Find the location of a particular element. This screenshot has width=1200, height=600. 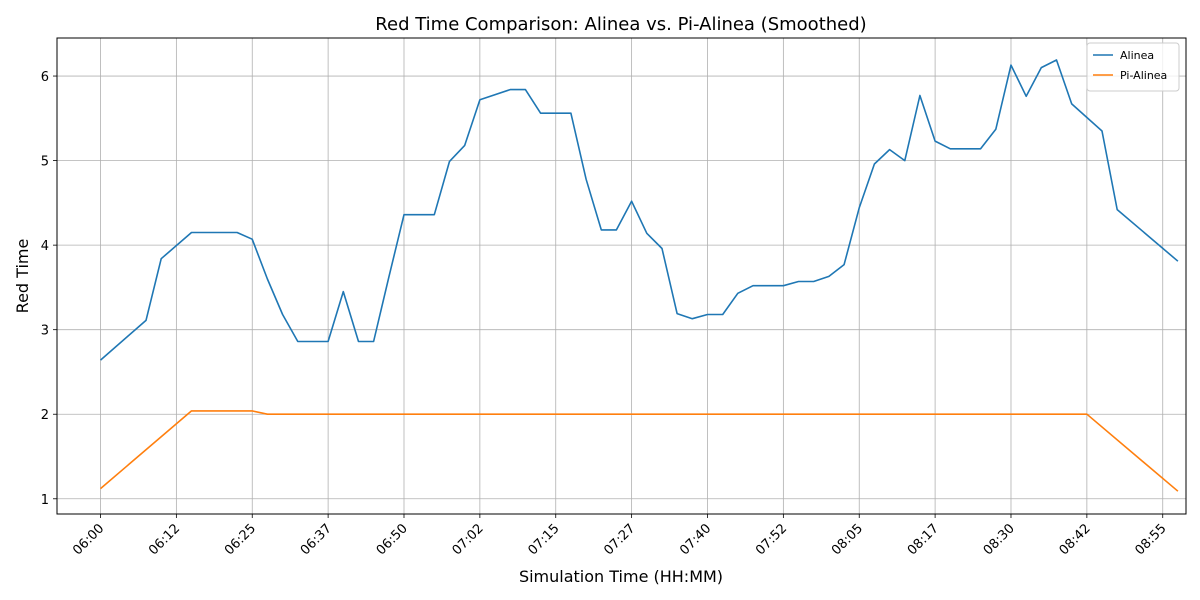

y-tick-label: 1 is located at coordinates (45, 500).